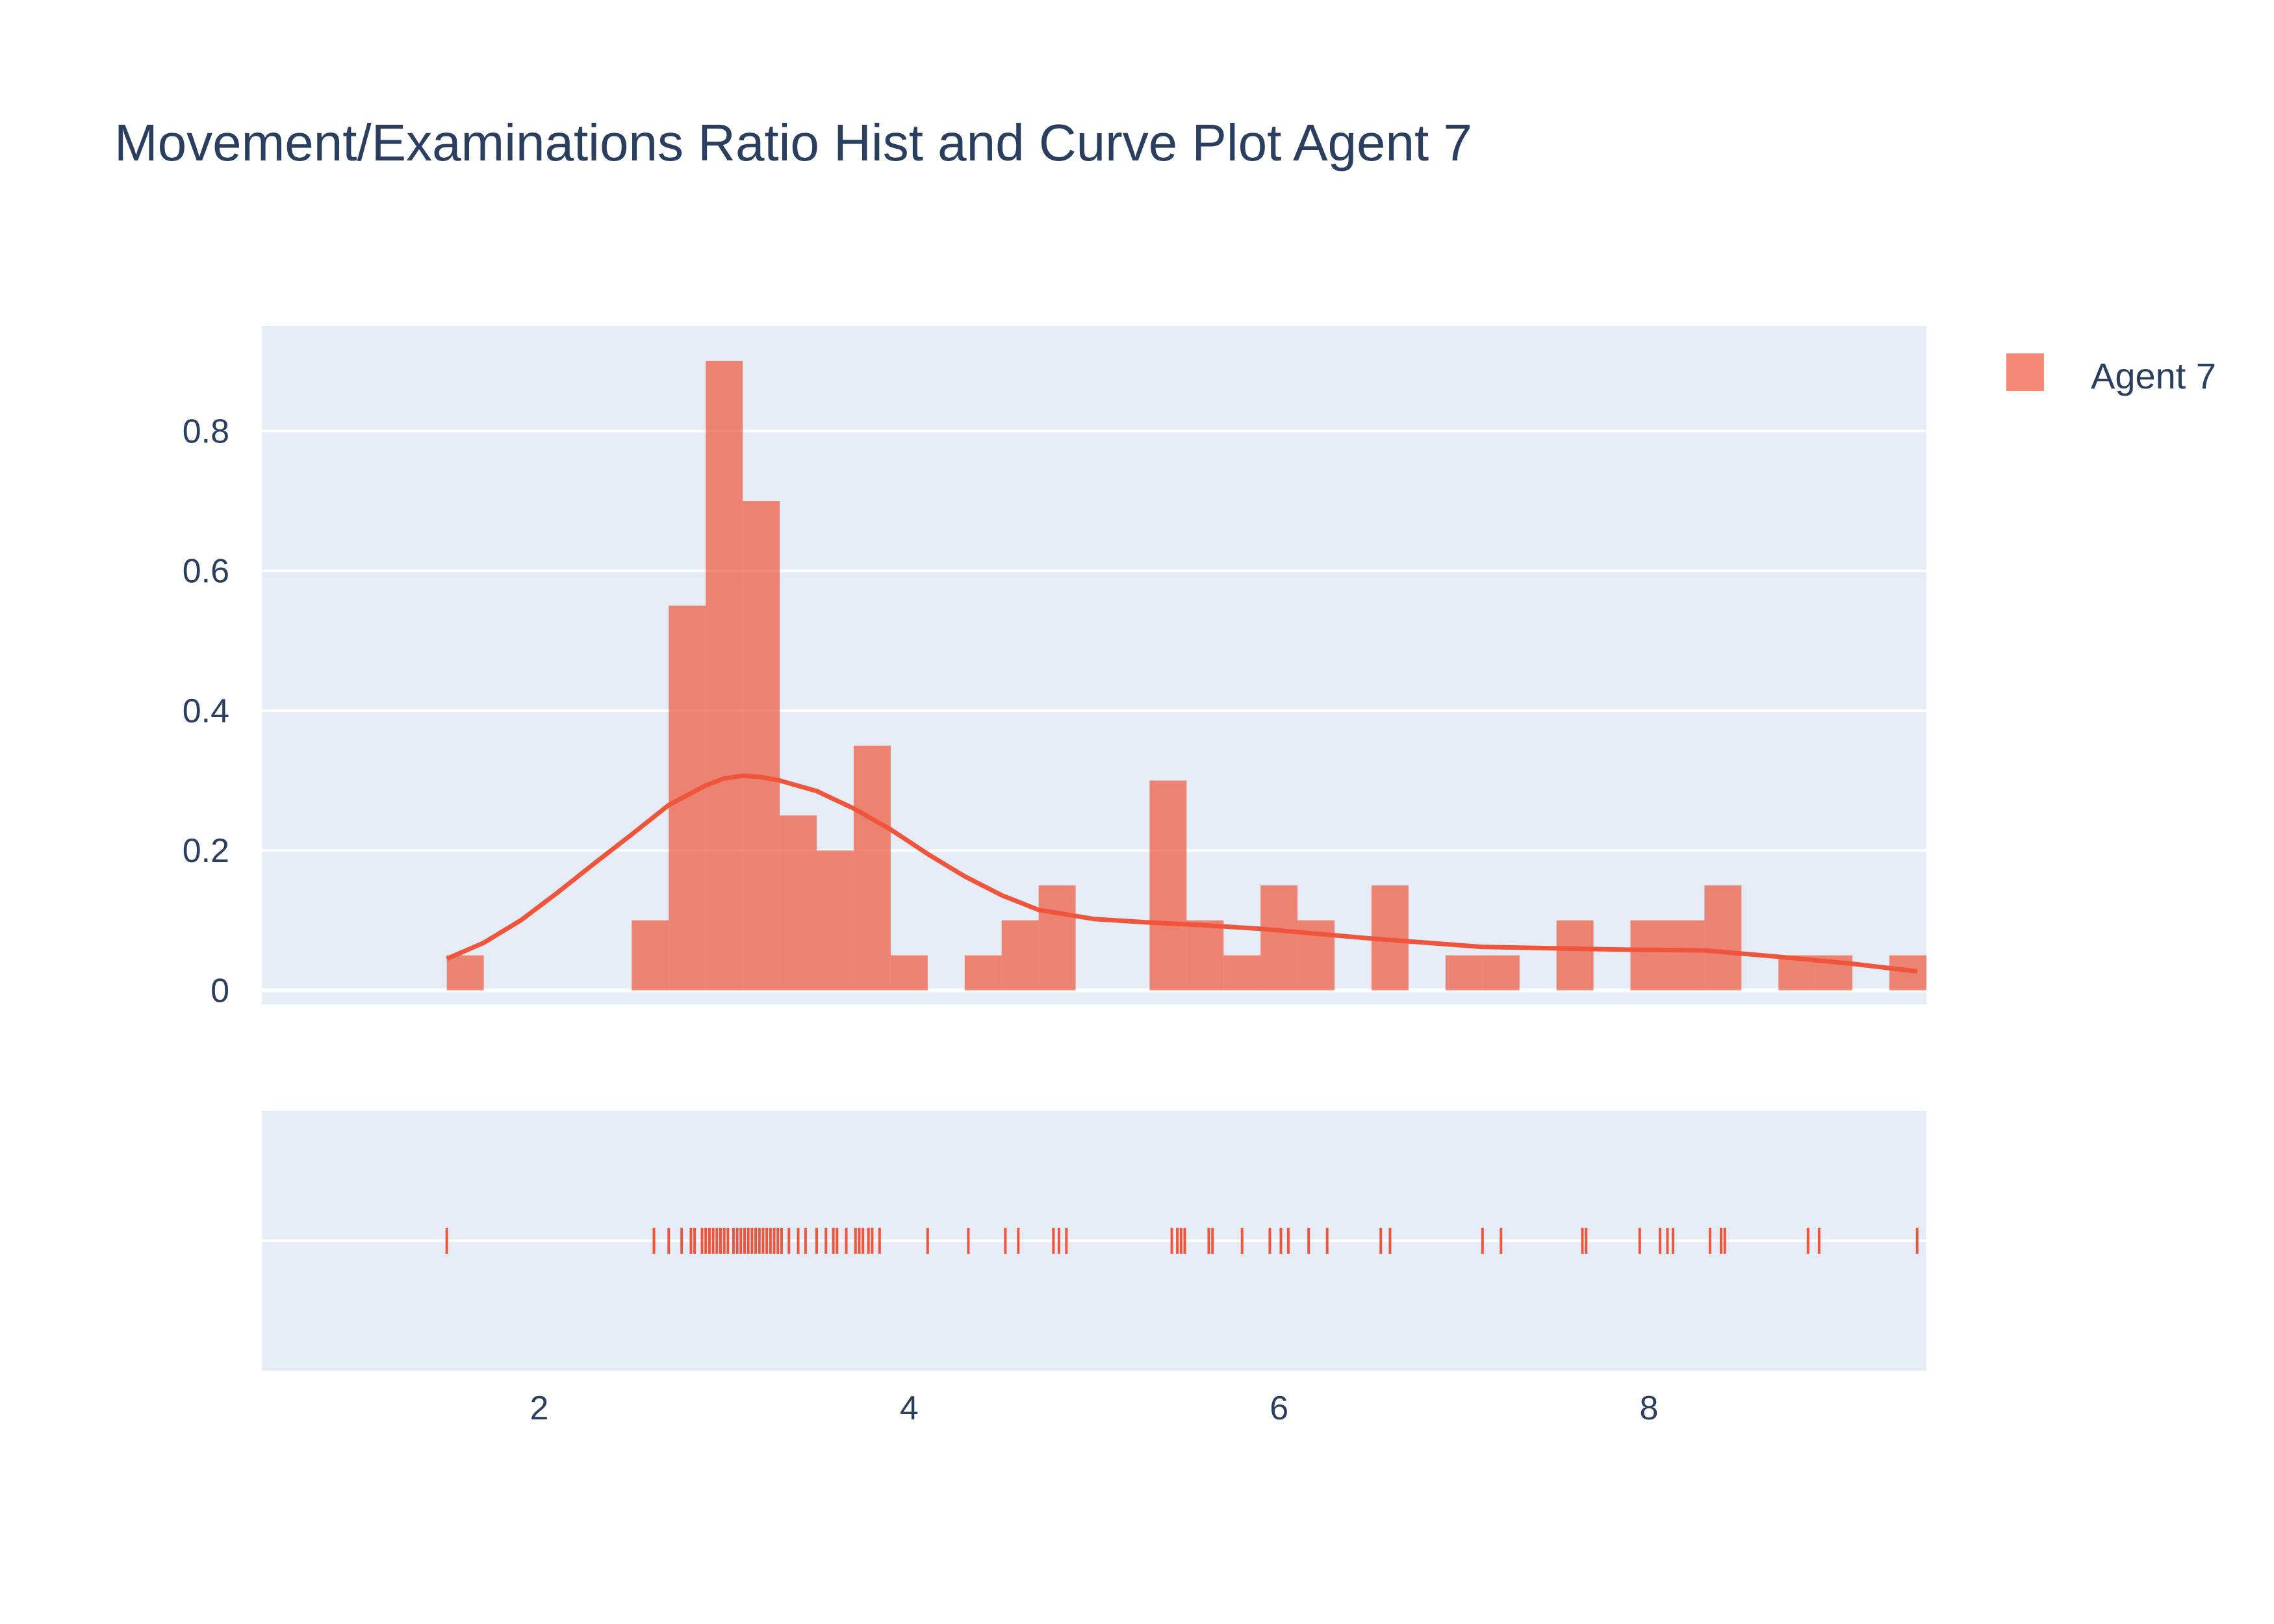 Image resolution: width=2274 pixels, height=1624 pixels. I want to click on x-tick-label: 8, so click(1649, 1408).